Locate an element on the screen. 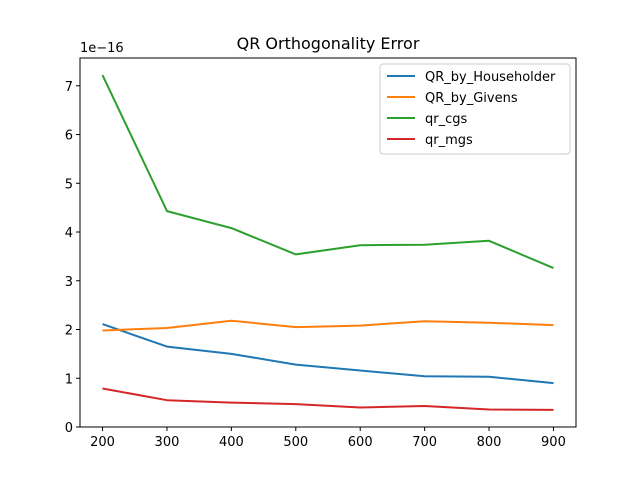 The image size is (640, 480). series-line-qr-by-givens is located at coordinates (328, 325).